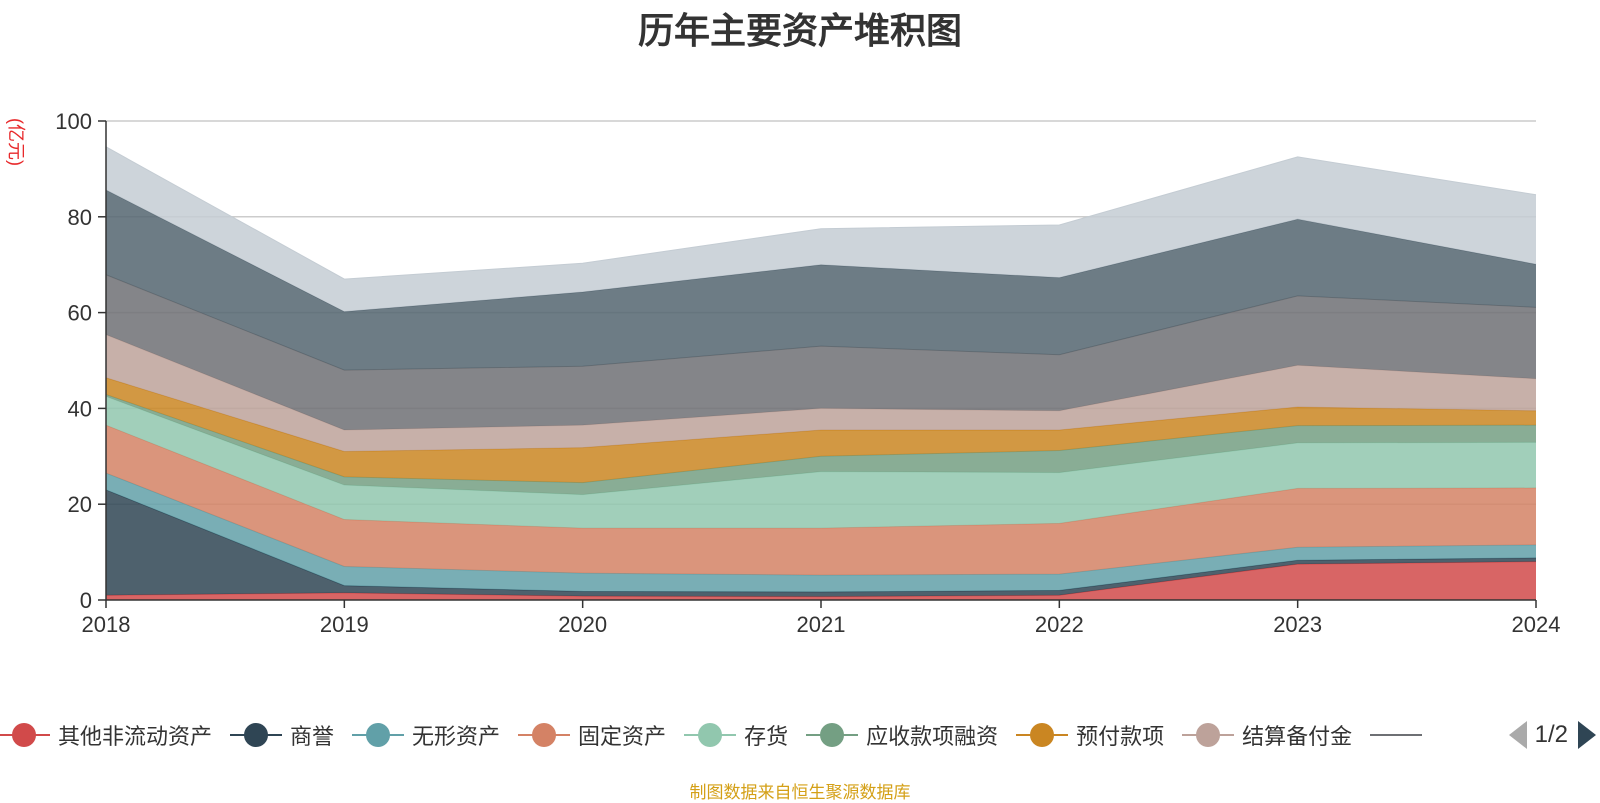  What do you see at coordinates (135, 736) in the screenshot?
I see `legend-label: 其他非流动资产` at bounding box center [135, 736].